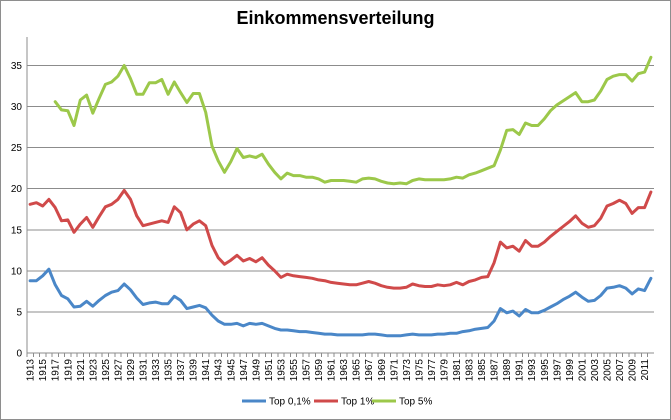  What do you see at coordinates (645, 370) in the screenshot?
I see `x-tick-label: 2011` at bounding box center [645, 370].